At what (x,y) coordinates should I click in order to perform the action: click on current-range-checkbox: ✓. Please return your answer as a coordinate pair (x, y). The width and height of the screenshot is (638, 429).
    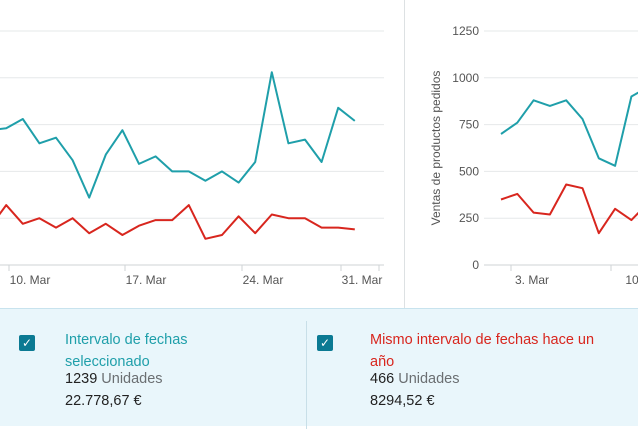
    Looking at the image, I should click on (27, 343).